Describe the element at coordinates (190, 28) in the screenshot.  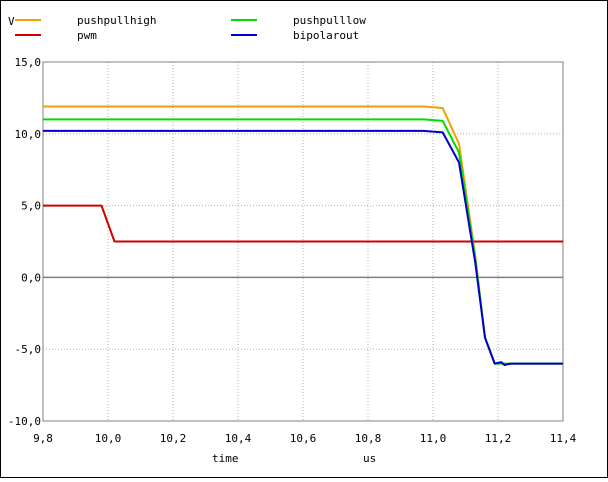
I see `legend-layer: pushpullhigh pwm pushpulllow bipolarout` at that location.